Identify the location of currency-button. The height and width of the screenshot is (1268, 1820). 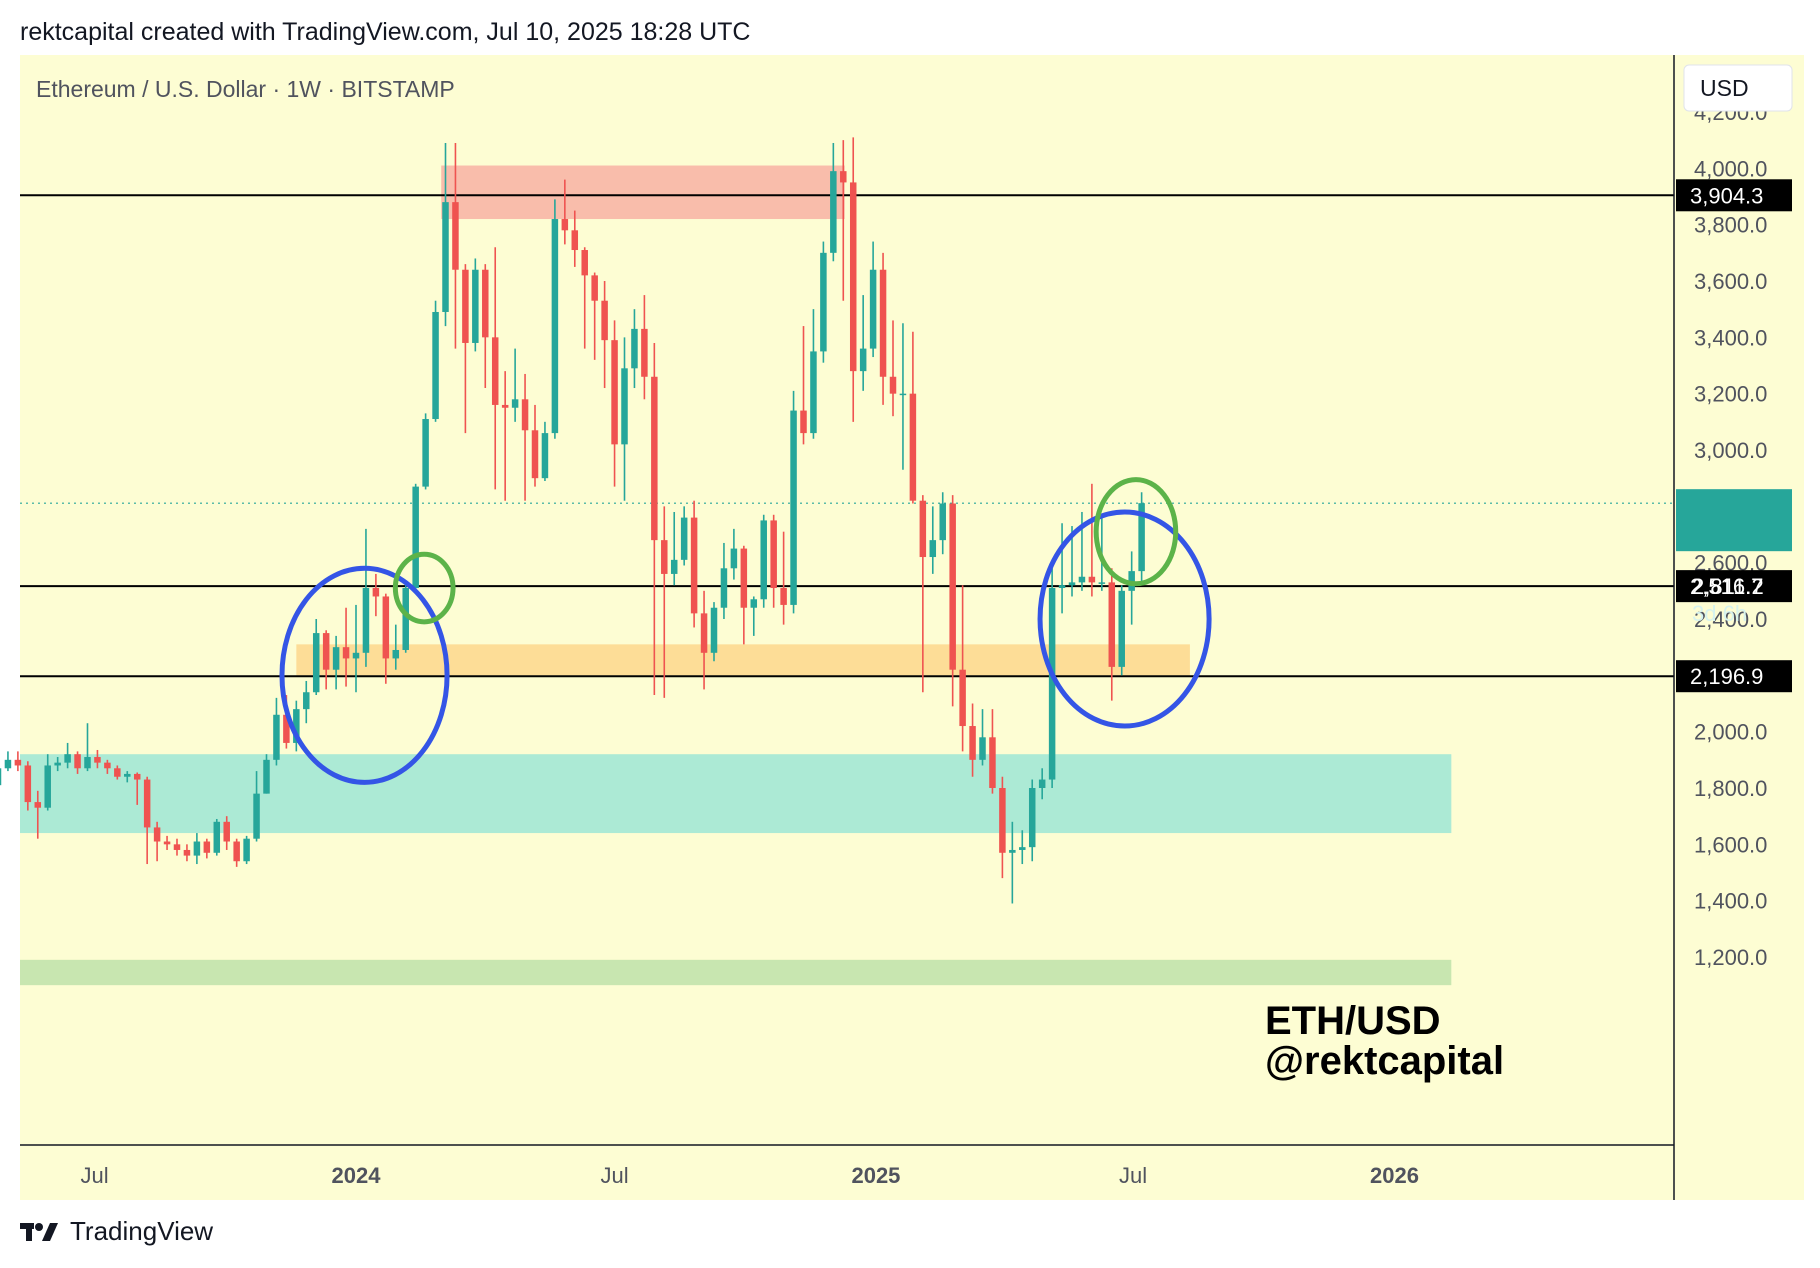
(1738, 88).